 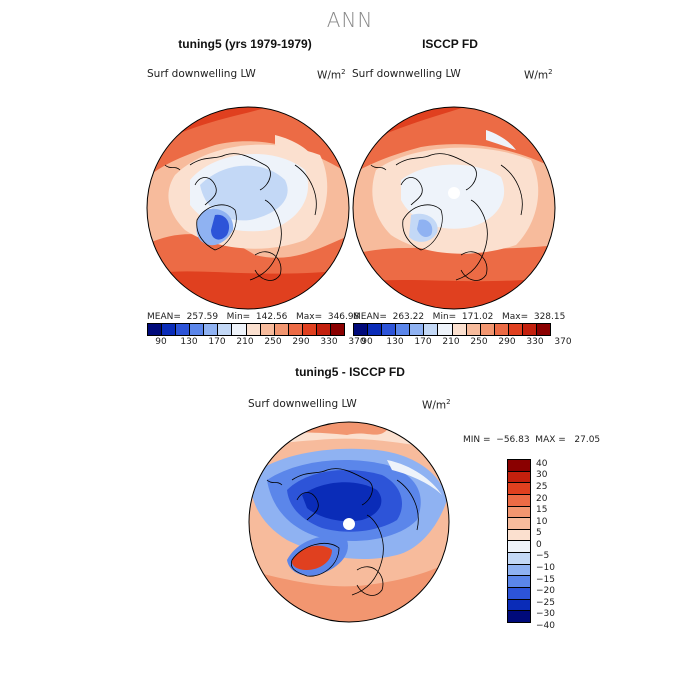 What do you see at coordinates (542, 486) in the screenshot?
I see `colorbar-tick-label: 25` at bounding box center [542, 486].